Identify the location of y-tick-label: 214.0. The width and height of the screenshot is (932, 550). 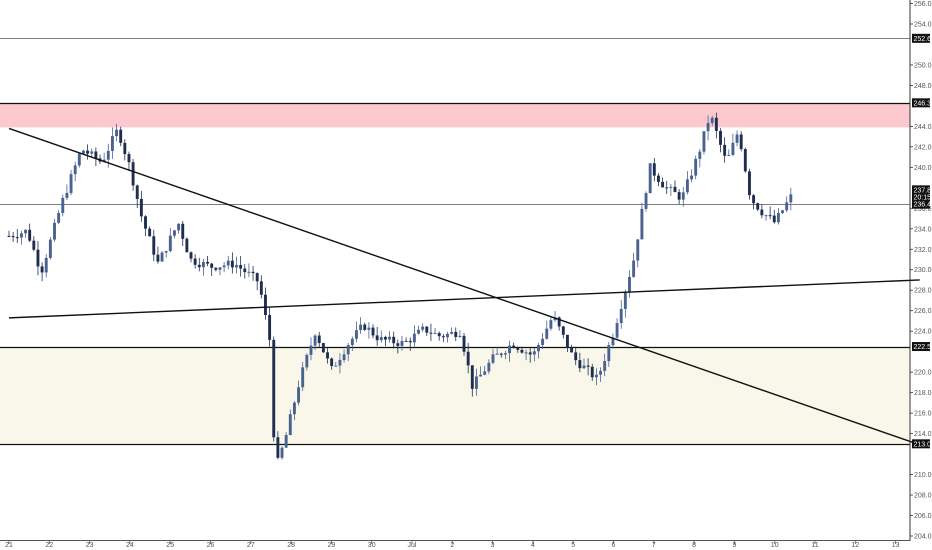
(923, 434).